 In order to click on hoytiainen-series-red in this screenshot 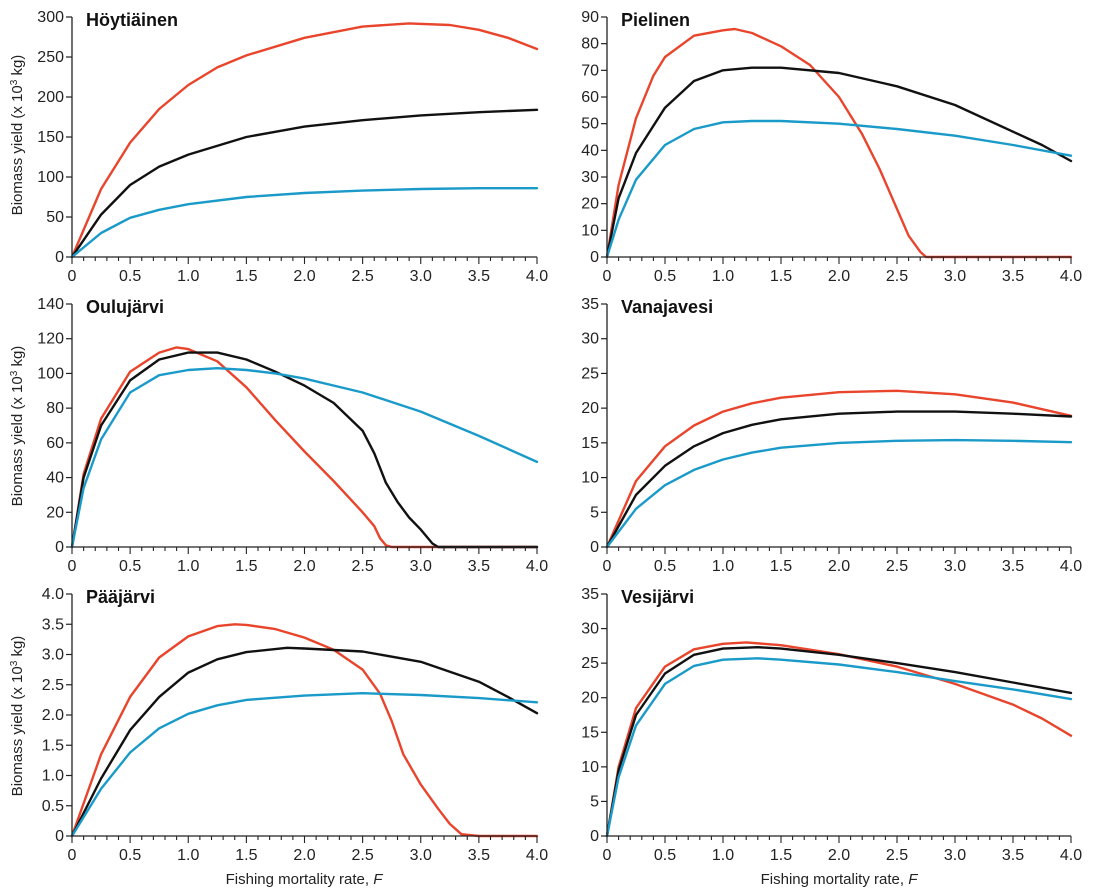, I will do `click(304, 140)`.